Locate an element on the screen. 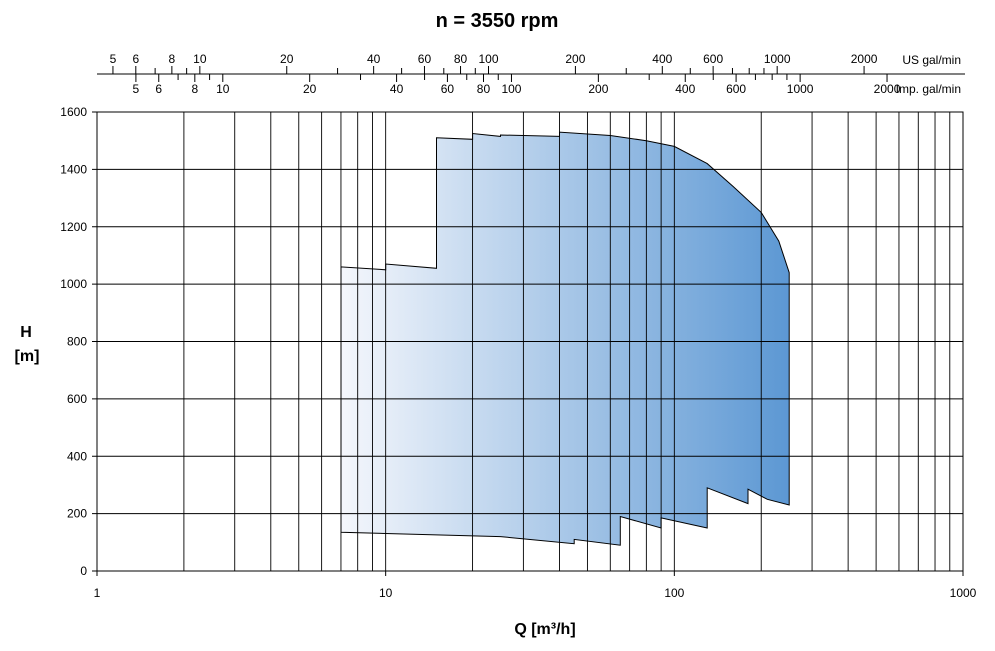 The image size is (995, 651). y-tick-label: 1000 is located at coordinates (73, 284).